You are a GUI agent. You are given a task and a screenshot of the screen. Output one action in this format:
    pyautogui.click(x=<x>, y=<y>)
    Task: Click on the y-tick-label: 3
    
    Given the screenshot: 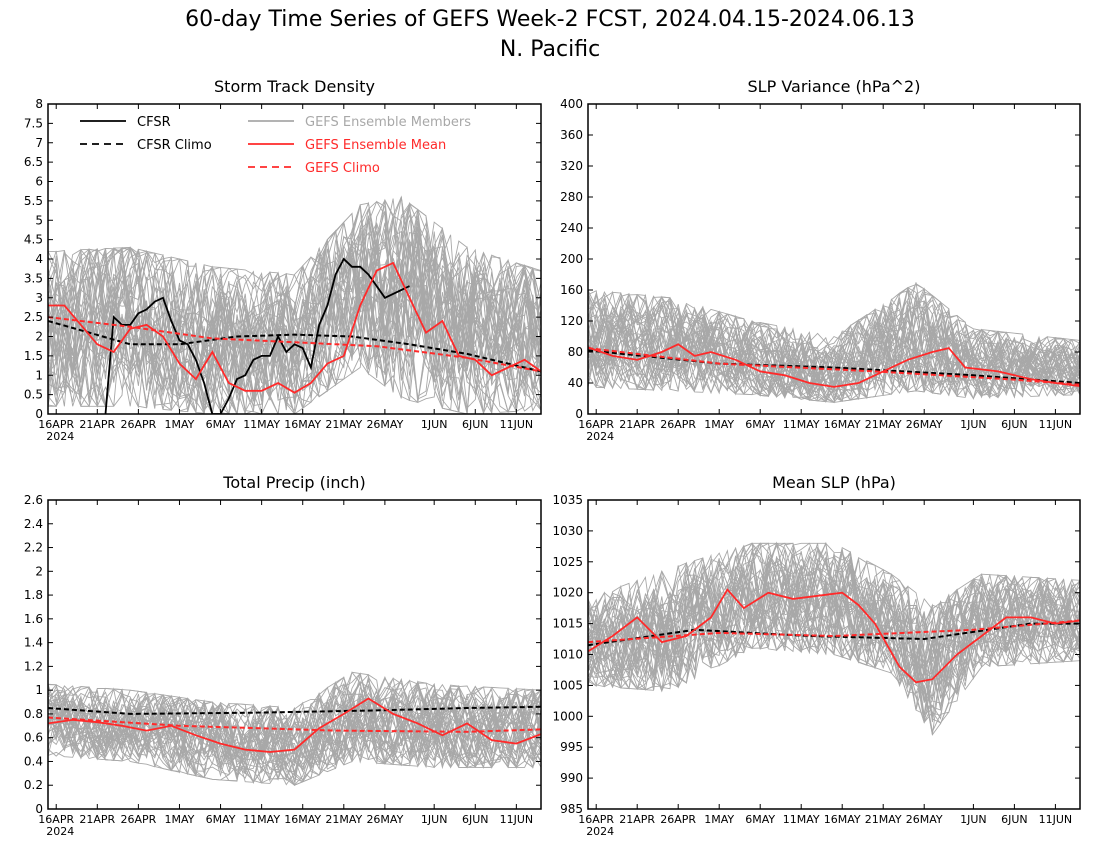 What is the action you would take?
    pyautogui.click(x=39, y=298)
    